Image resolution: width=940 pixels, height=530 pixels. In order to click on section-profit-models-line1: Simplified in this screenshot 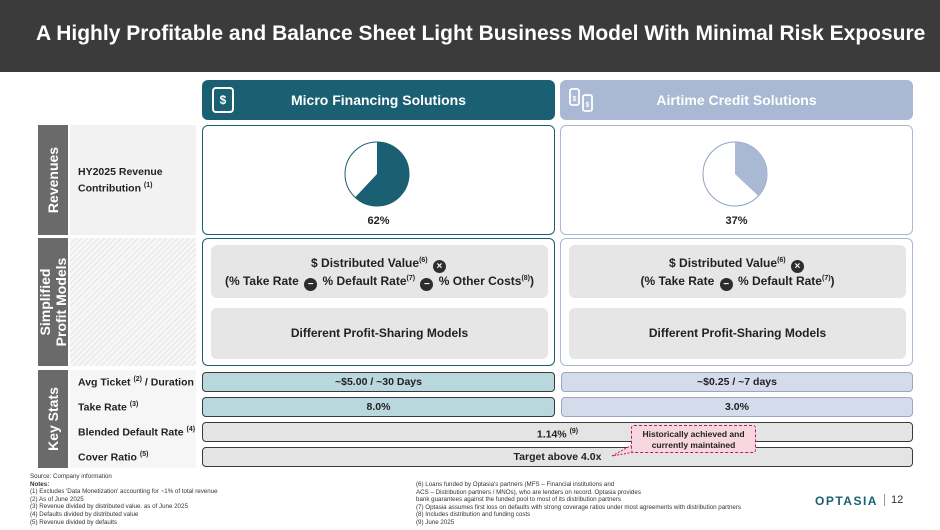, I will do `click(45, 302)`.